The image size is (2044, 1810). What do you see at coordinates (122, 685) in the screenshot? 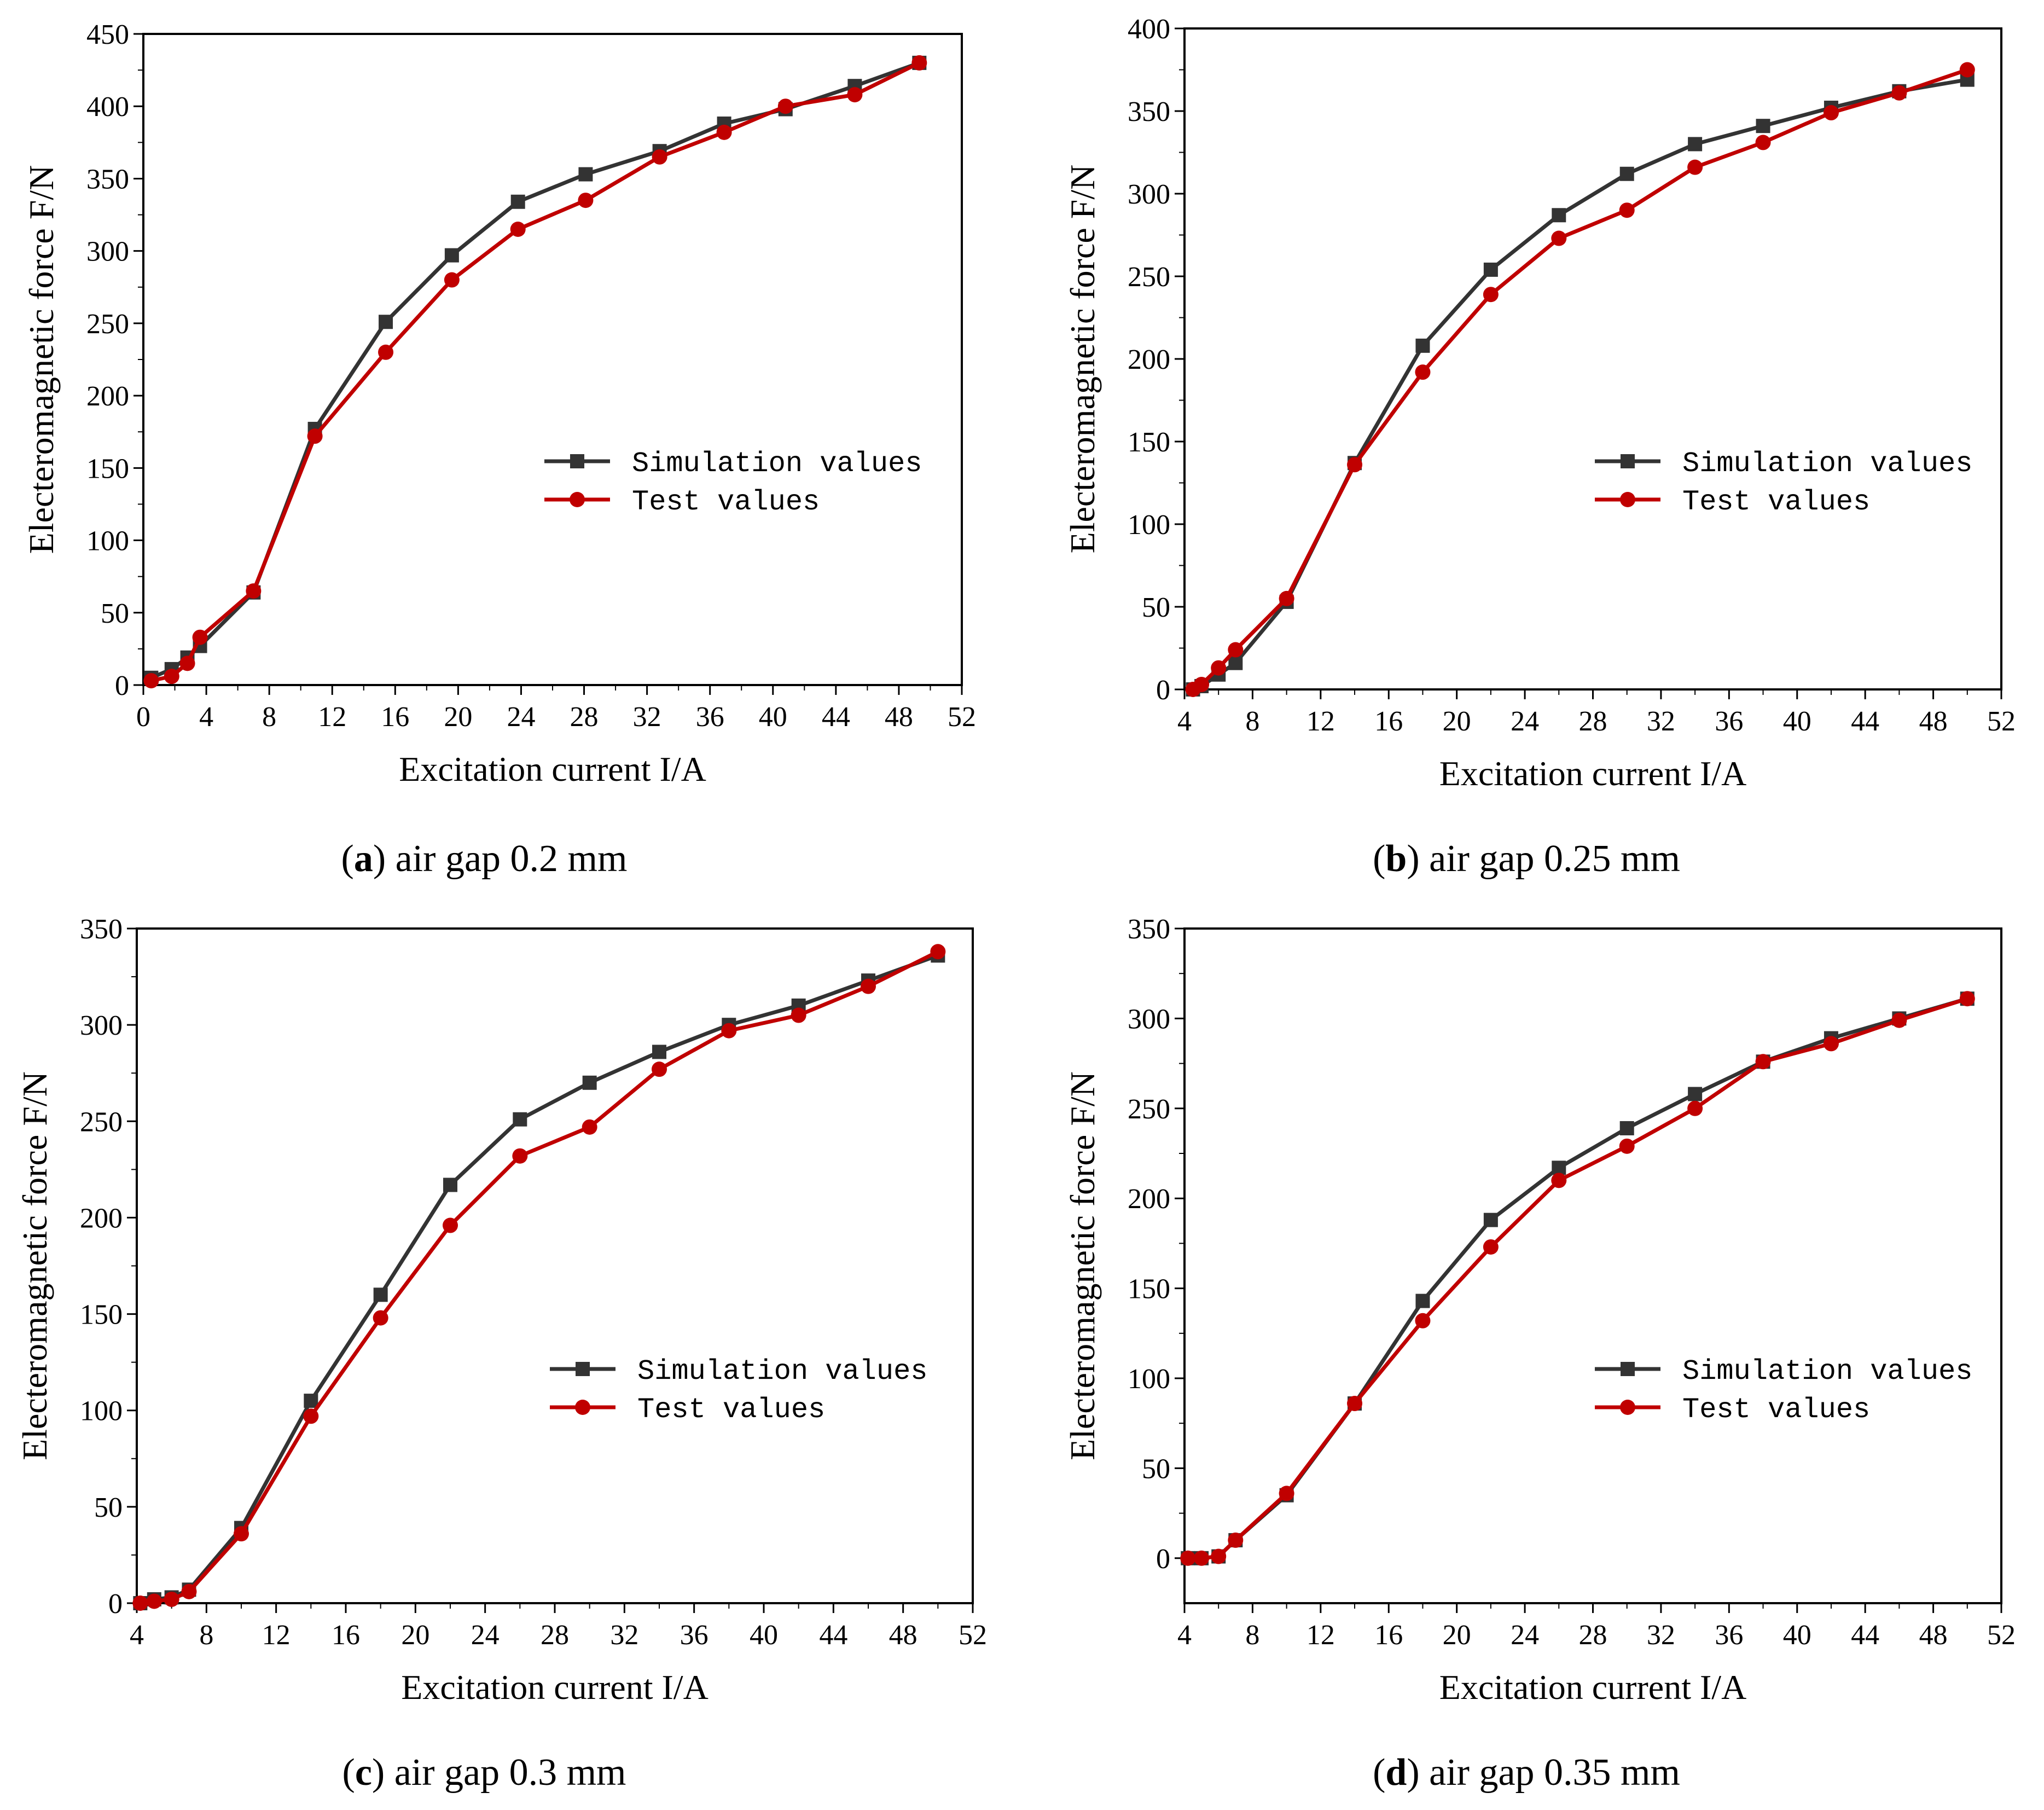
I see `y-tick-label: 0` at bounding box center [122, 685].